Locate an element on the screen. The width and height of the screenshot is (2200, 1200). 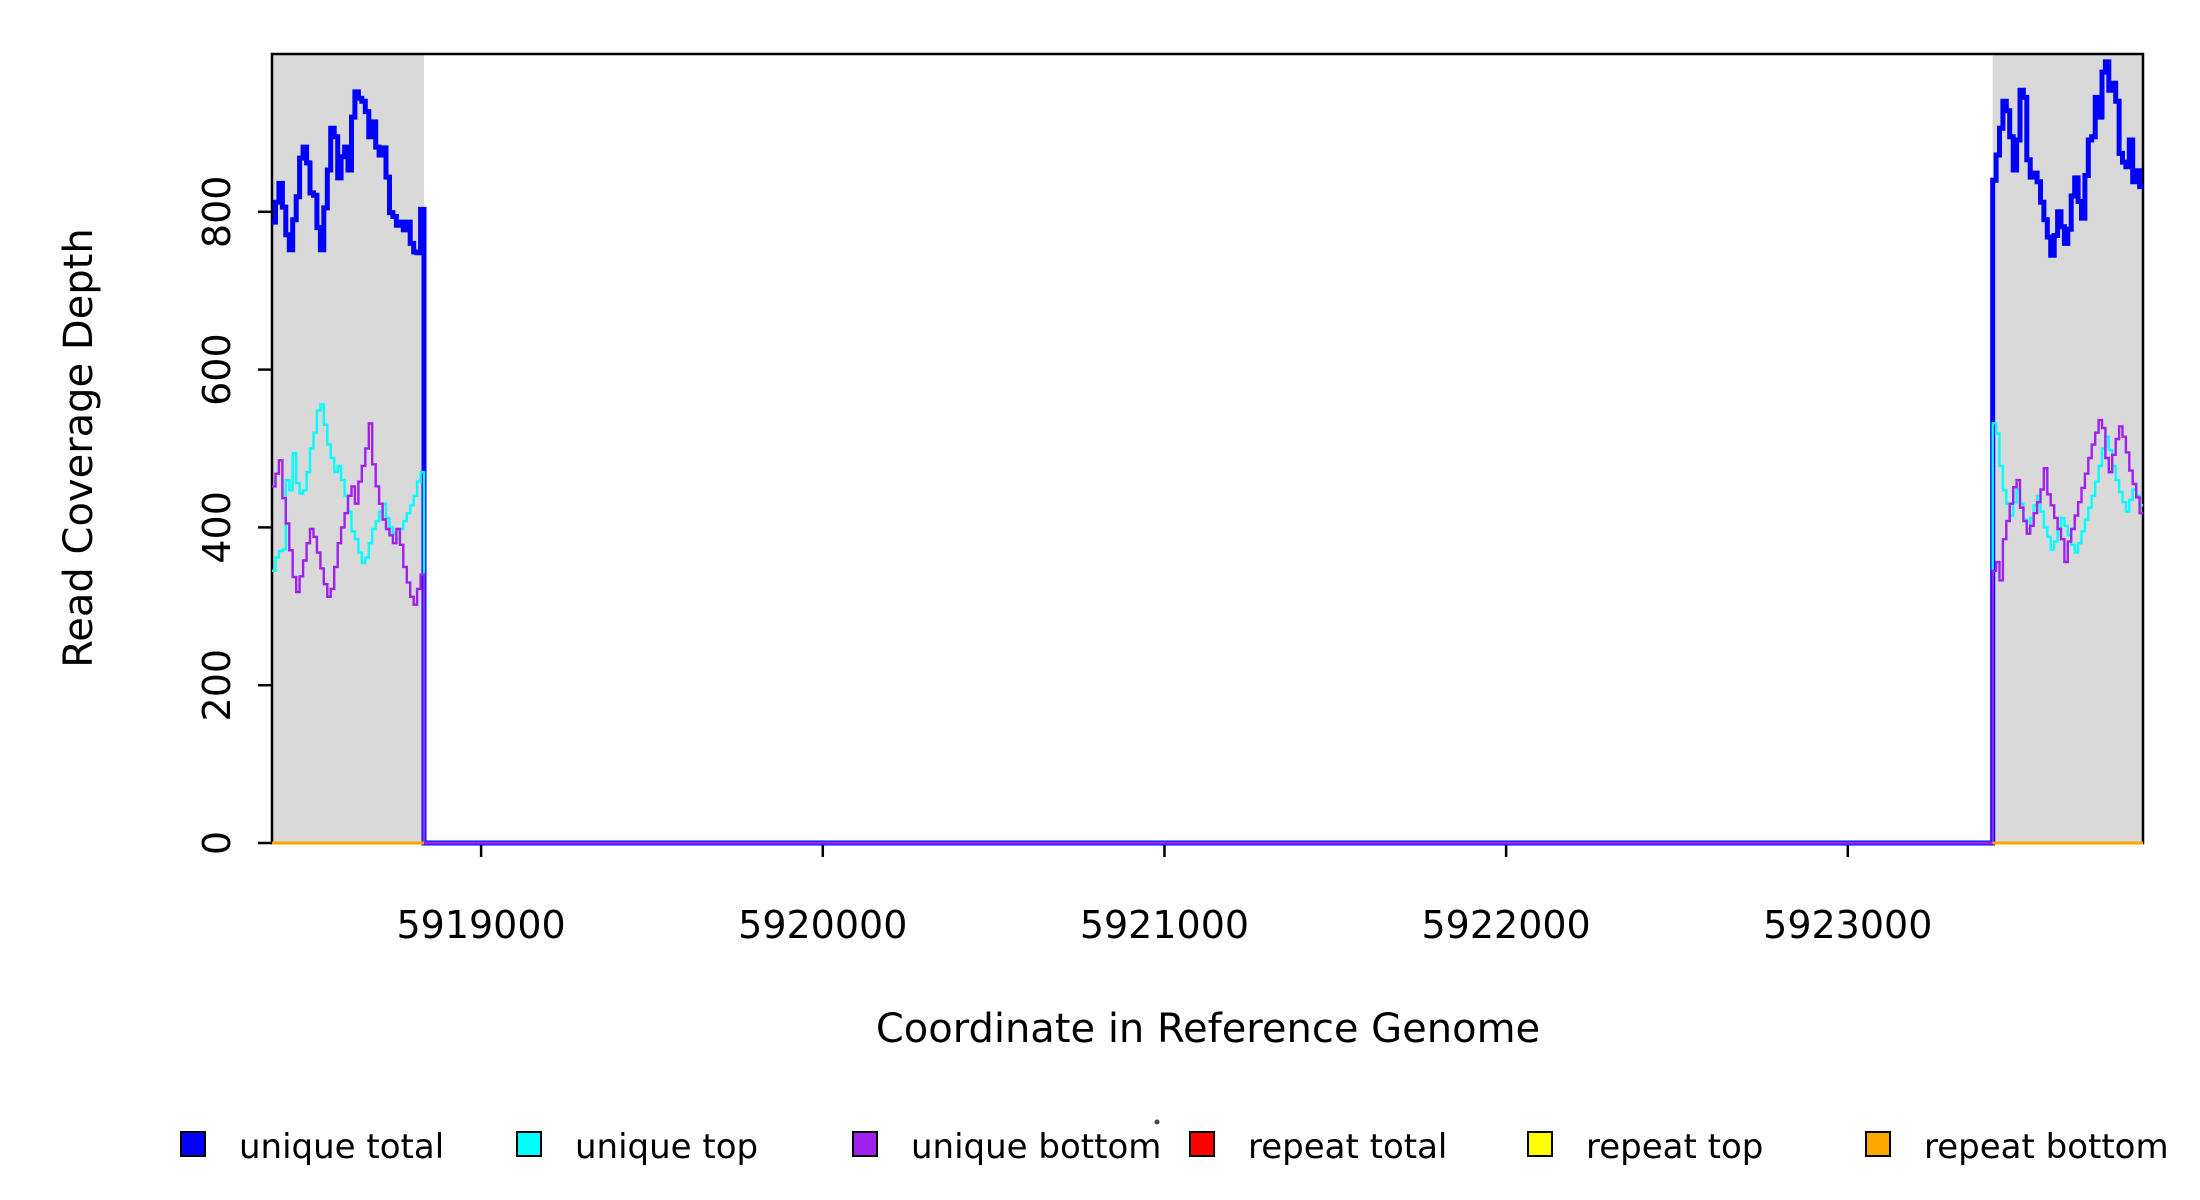
legend-swatch-repeat-bottom is located at coordinates (1878, 1144).